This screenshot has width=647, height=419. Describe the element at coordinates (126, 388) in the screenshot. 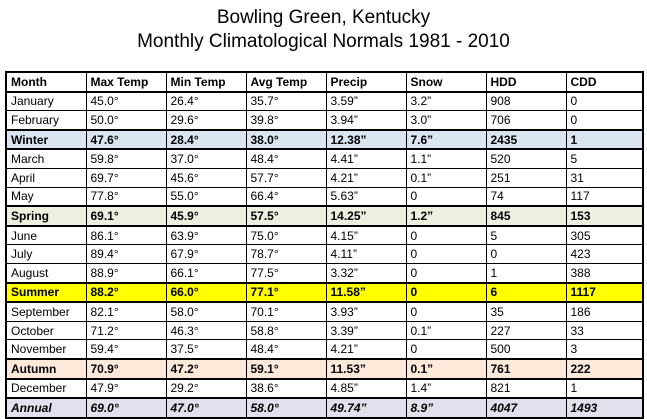

I see `cell-max-temp: 47.9°` at that location.